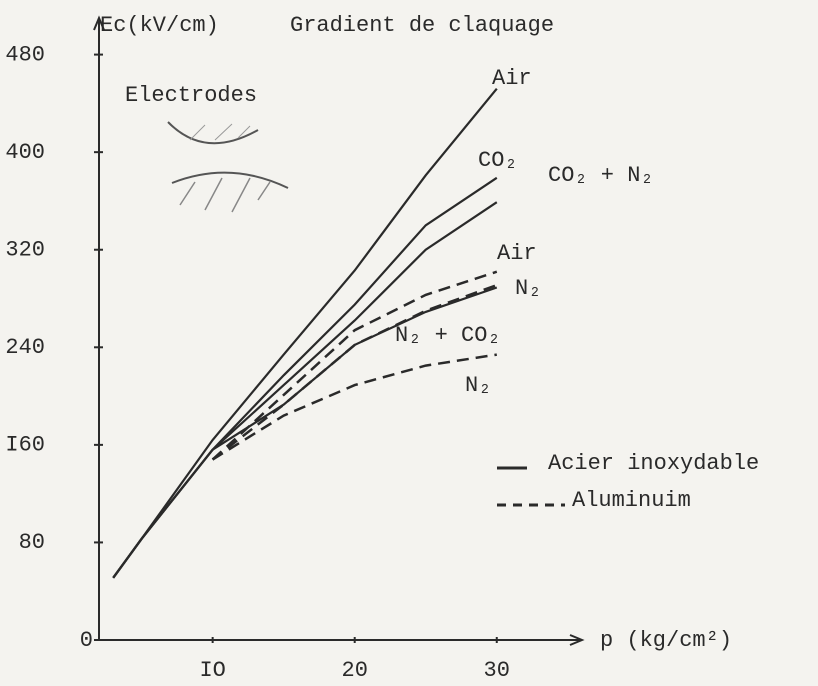 This screenshot has width=818, height=686. Describe the element at coordinates (191, 95) in the screenshot. I see `annotation: Electrodes` at that location.